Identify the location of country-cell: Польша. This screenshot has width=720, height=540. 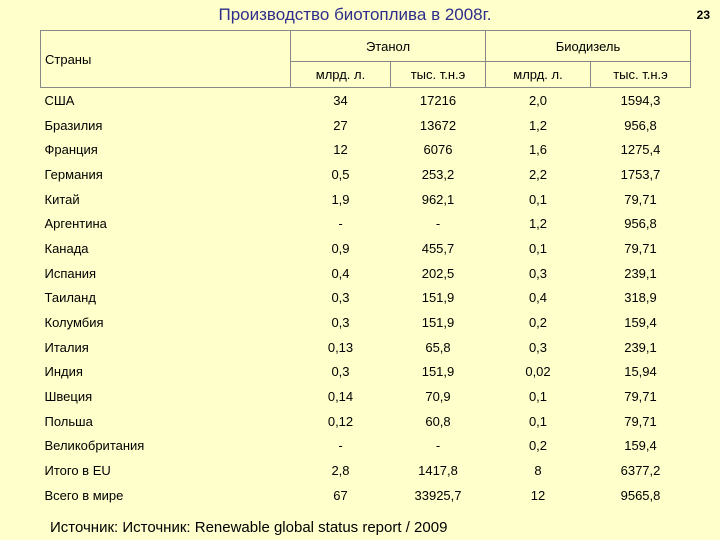
(68, 421).